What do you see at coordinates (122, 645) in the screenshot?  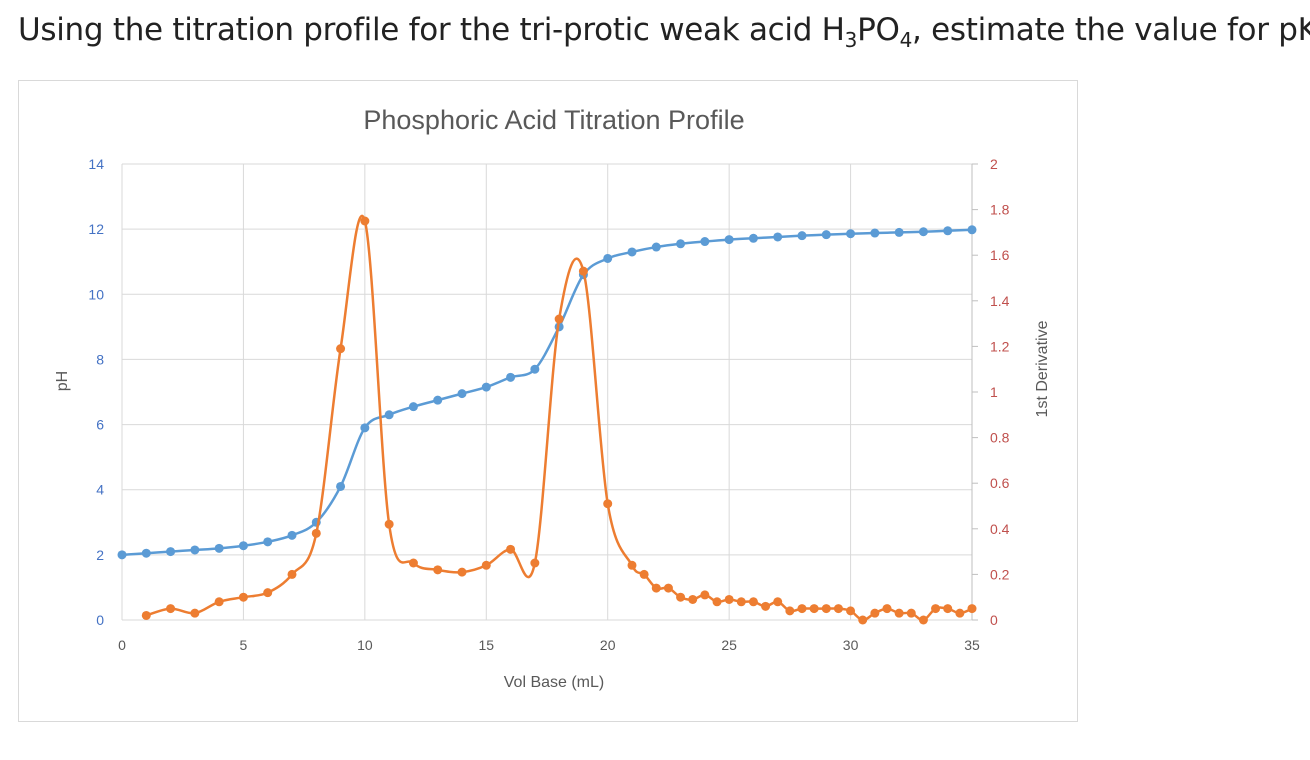 I see `x-tick-label: 0` at bounding box center [122, 645].